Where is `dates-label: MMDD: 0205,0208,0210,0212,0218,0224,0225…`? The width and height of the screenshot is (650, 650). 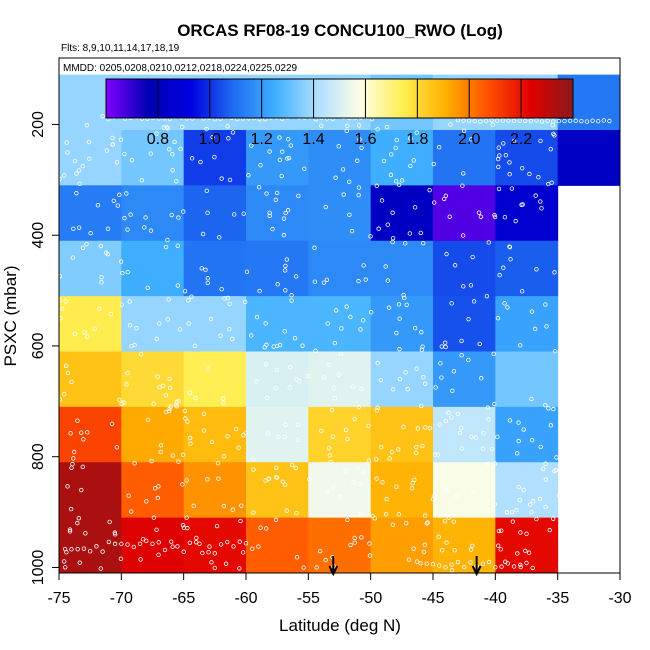
dates-label: MMDD: 0205,0208,0210,0212,0218,0224,0225… is located at coordinates (180, 68).